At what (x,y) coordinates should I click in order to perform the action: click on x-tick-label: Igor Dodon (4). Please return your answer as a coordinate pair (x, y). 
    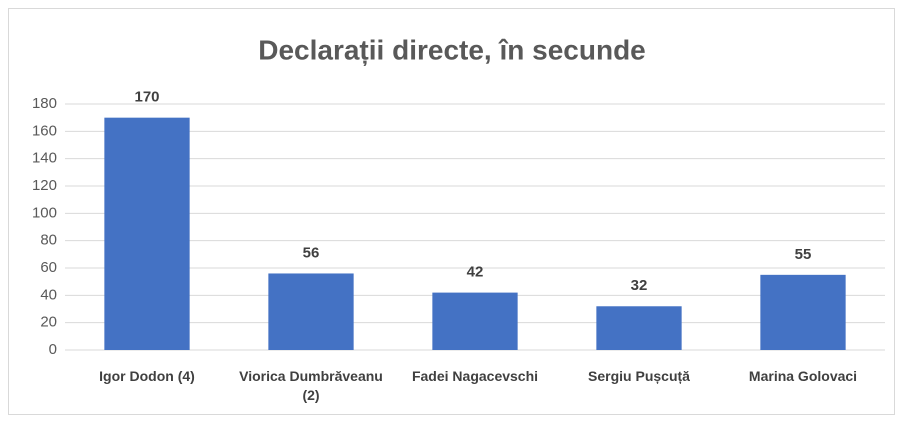
    Looking at the image, I should click on (147, 376).